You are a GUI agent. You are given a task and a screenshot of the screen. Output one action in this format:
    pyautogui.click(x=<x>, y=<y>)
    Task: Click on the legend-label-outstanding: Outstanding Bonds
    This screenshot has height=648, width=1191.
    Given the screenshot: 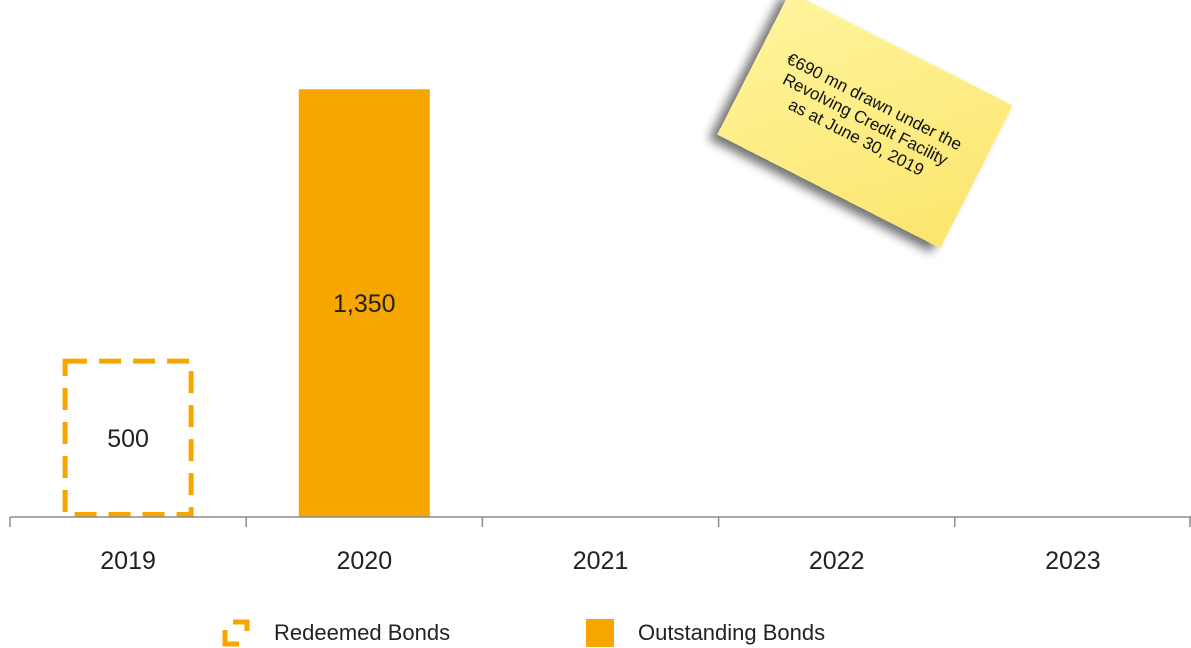 What is the action you would take?
    pyautogui.click(x=732, y=632)
    